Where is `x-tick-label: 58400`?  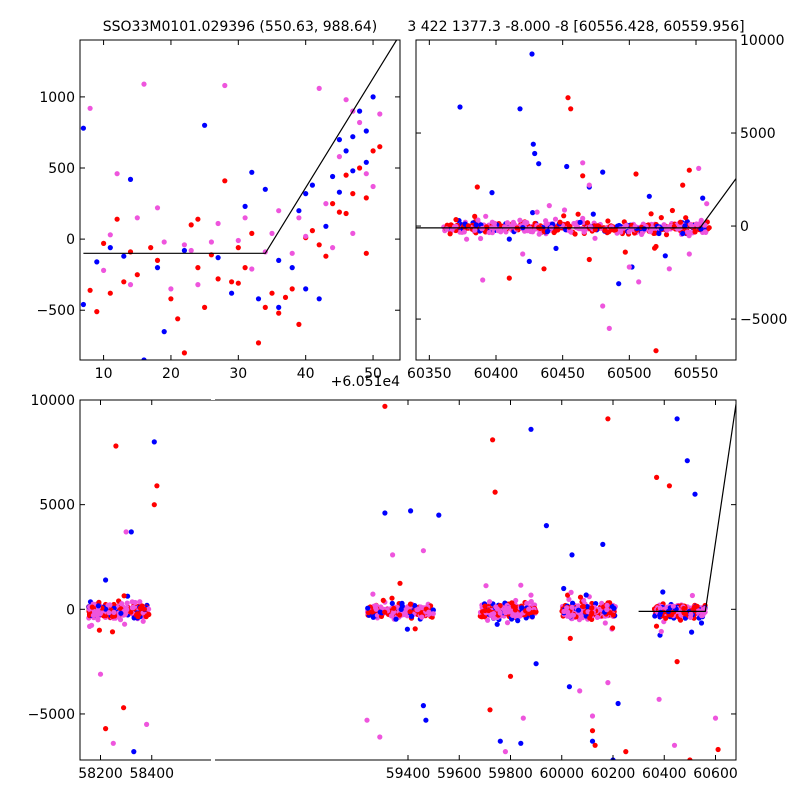
x-tick-label: 58400 is located at coordinates (151, 774).